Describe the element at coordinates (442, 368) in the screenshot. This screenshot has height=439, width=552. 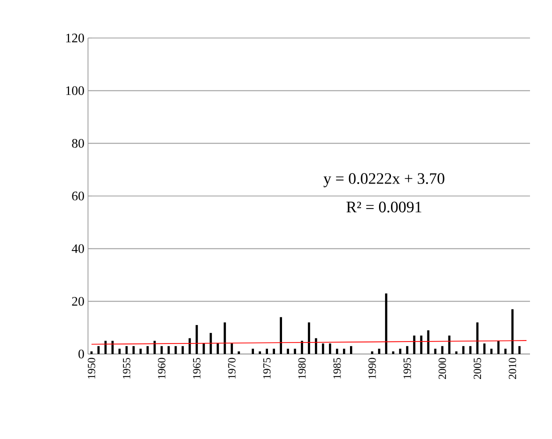
I see `x-tick-label: 2000` at that location.